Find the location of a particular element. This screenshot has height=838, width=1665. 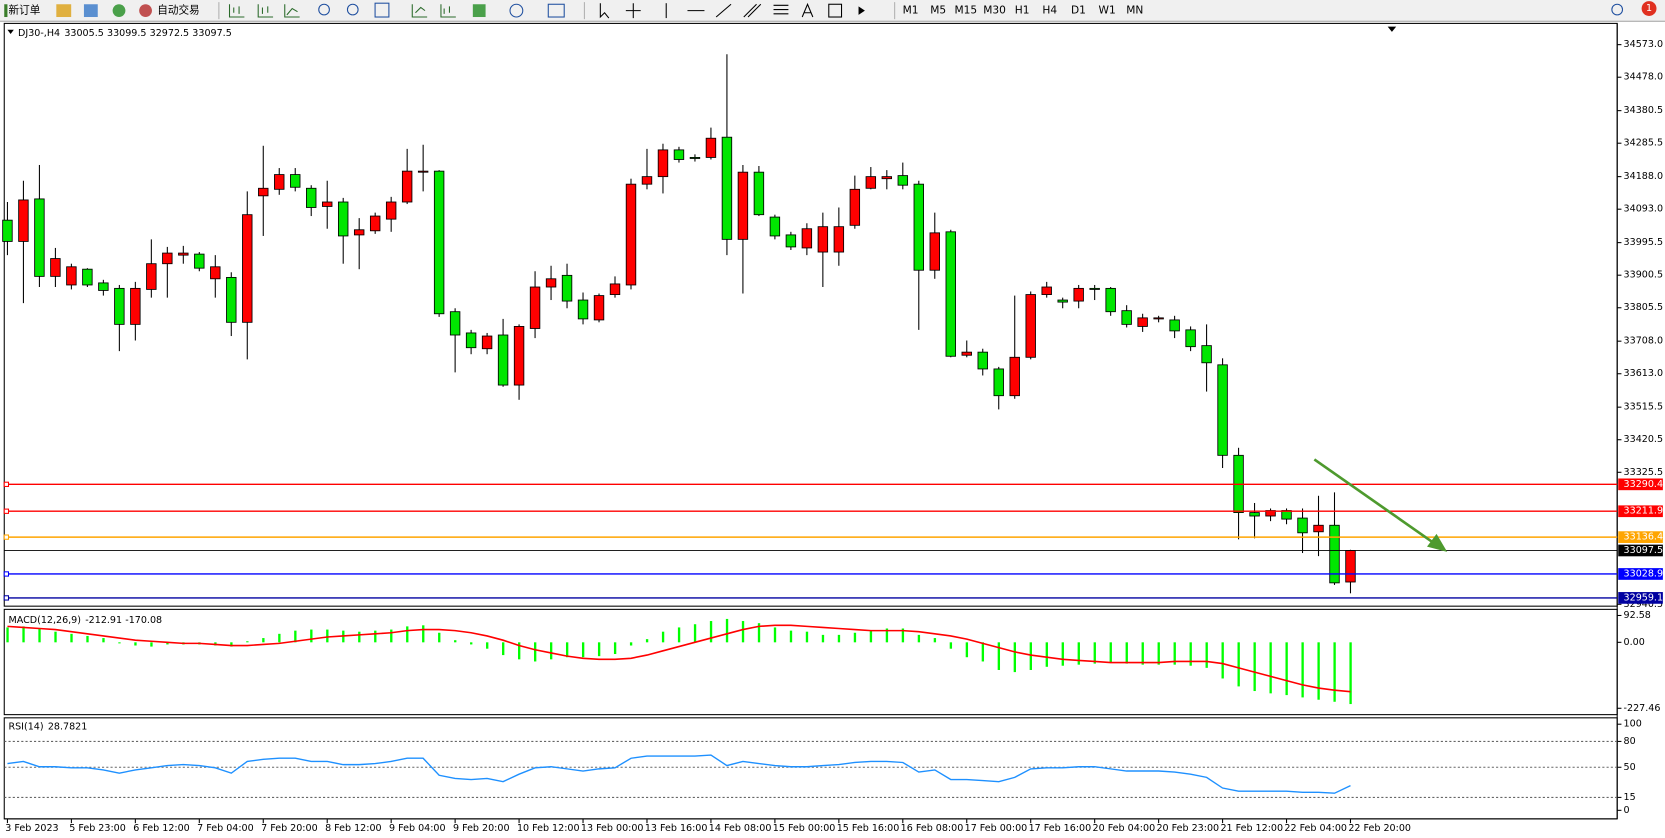

level-handle is located at coordinates (6, 484).